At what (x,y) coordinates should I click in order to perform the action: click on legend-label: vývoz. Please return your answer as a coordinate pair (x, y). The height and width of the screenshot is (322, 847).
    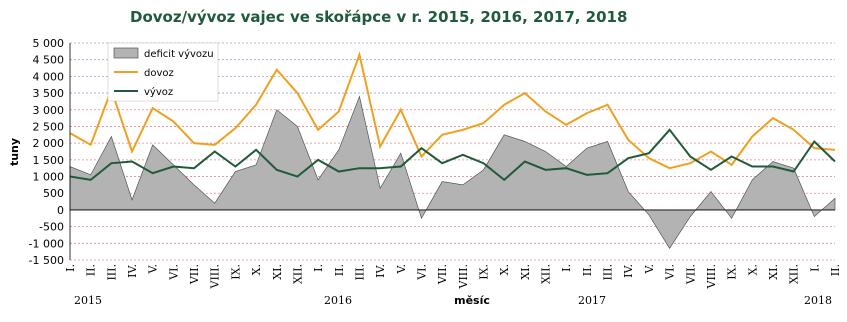
    Looking at the image, I should click on (158, 92).